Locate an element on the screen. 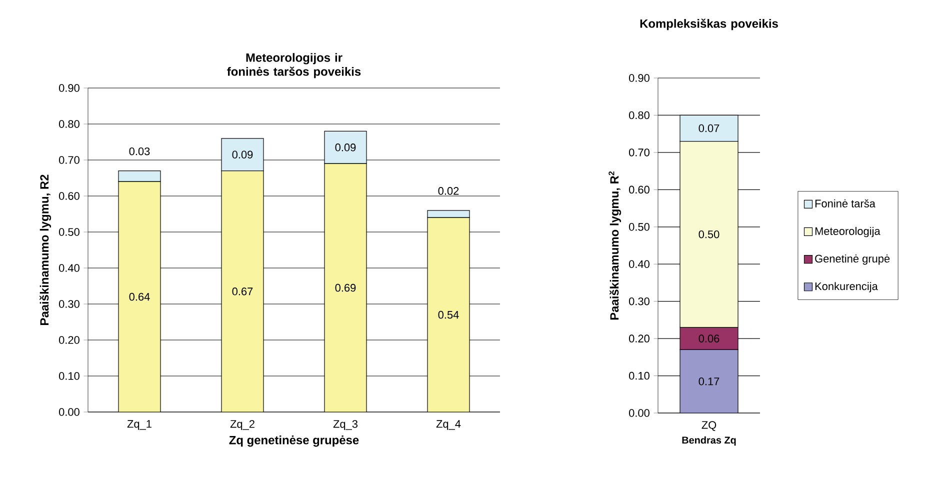  chart-title: Meteorologijos ir foninės taršos poveikis is located at coordinates (294, 65).